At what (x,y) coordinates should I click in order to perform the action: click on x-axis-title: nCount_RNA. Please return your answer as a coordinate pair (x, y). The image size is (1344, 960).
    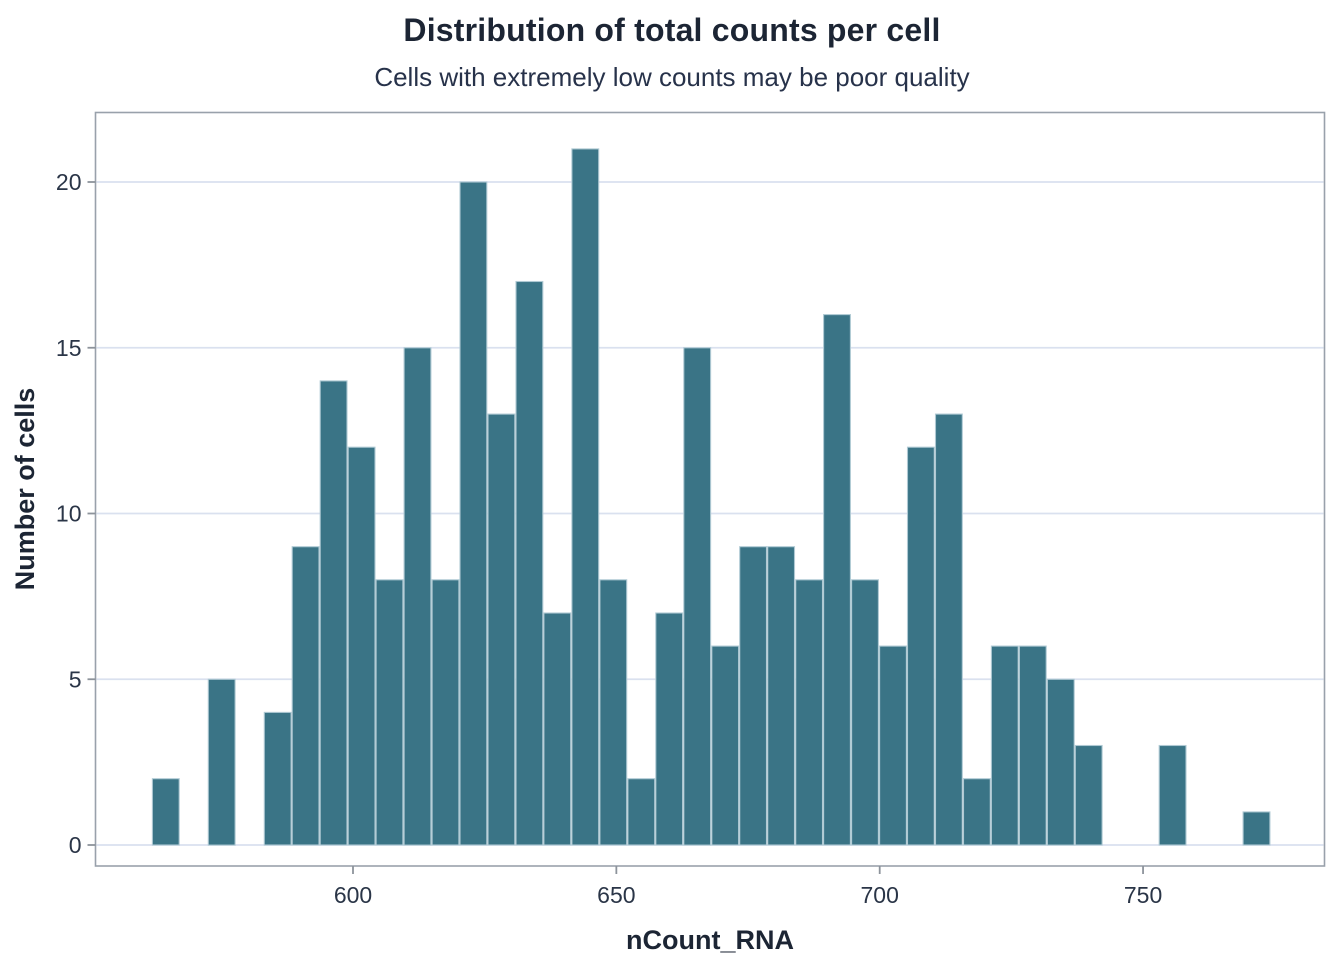
    Looking at the image, I should click on (710, 940).